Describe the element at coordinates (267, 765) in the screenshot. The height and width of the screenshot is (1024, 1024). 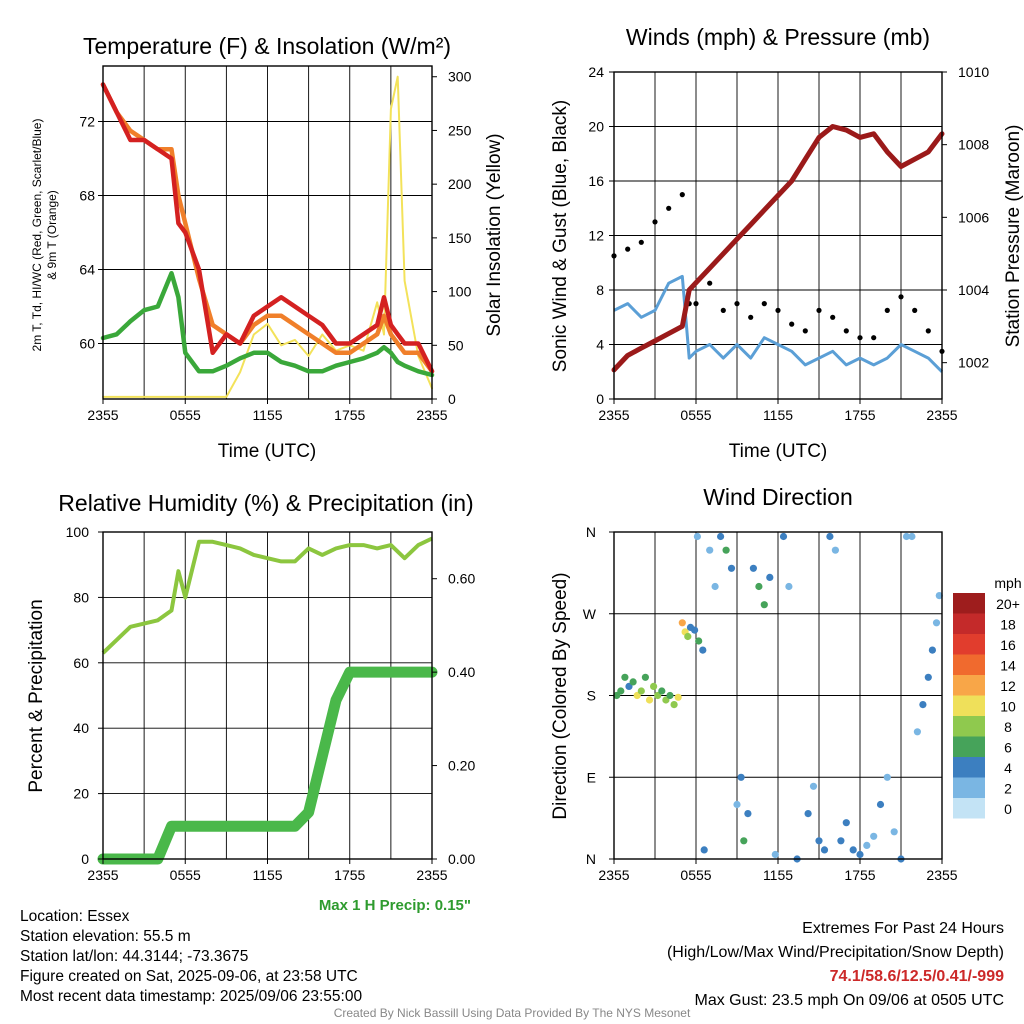
I see `series-precip` at that location.